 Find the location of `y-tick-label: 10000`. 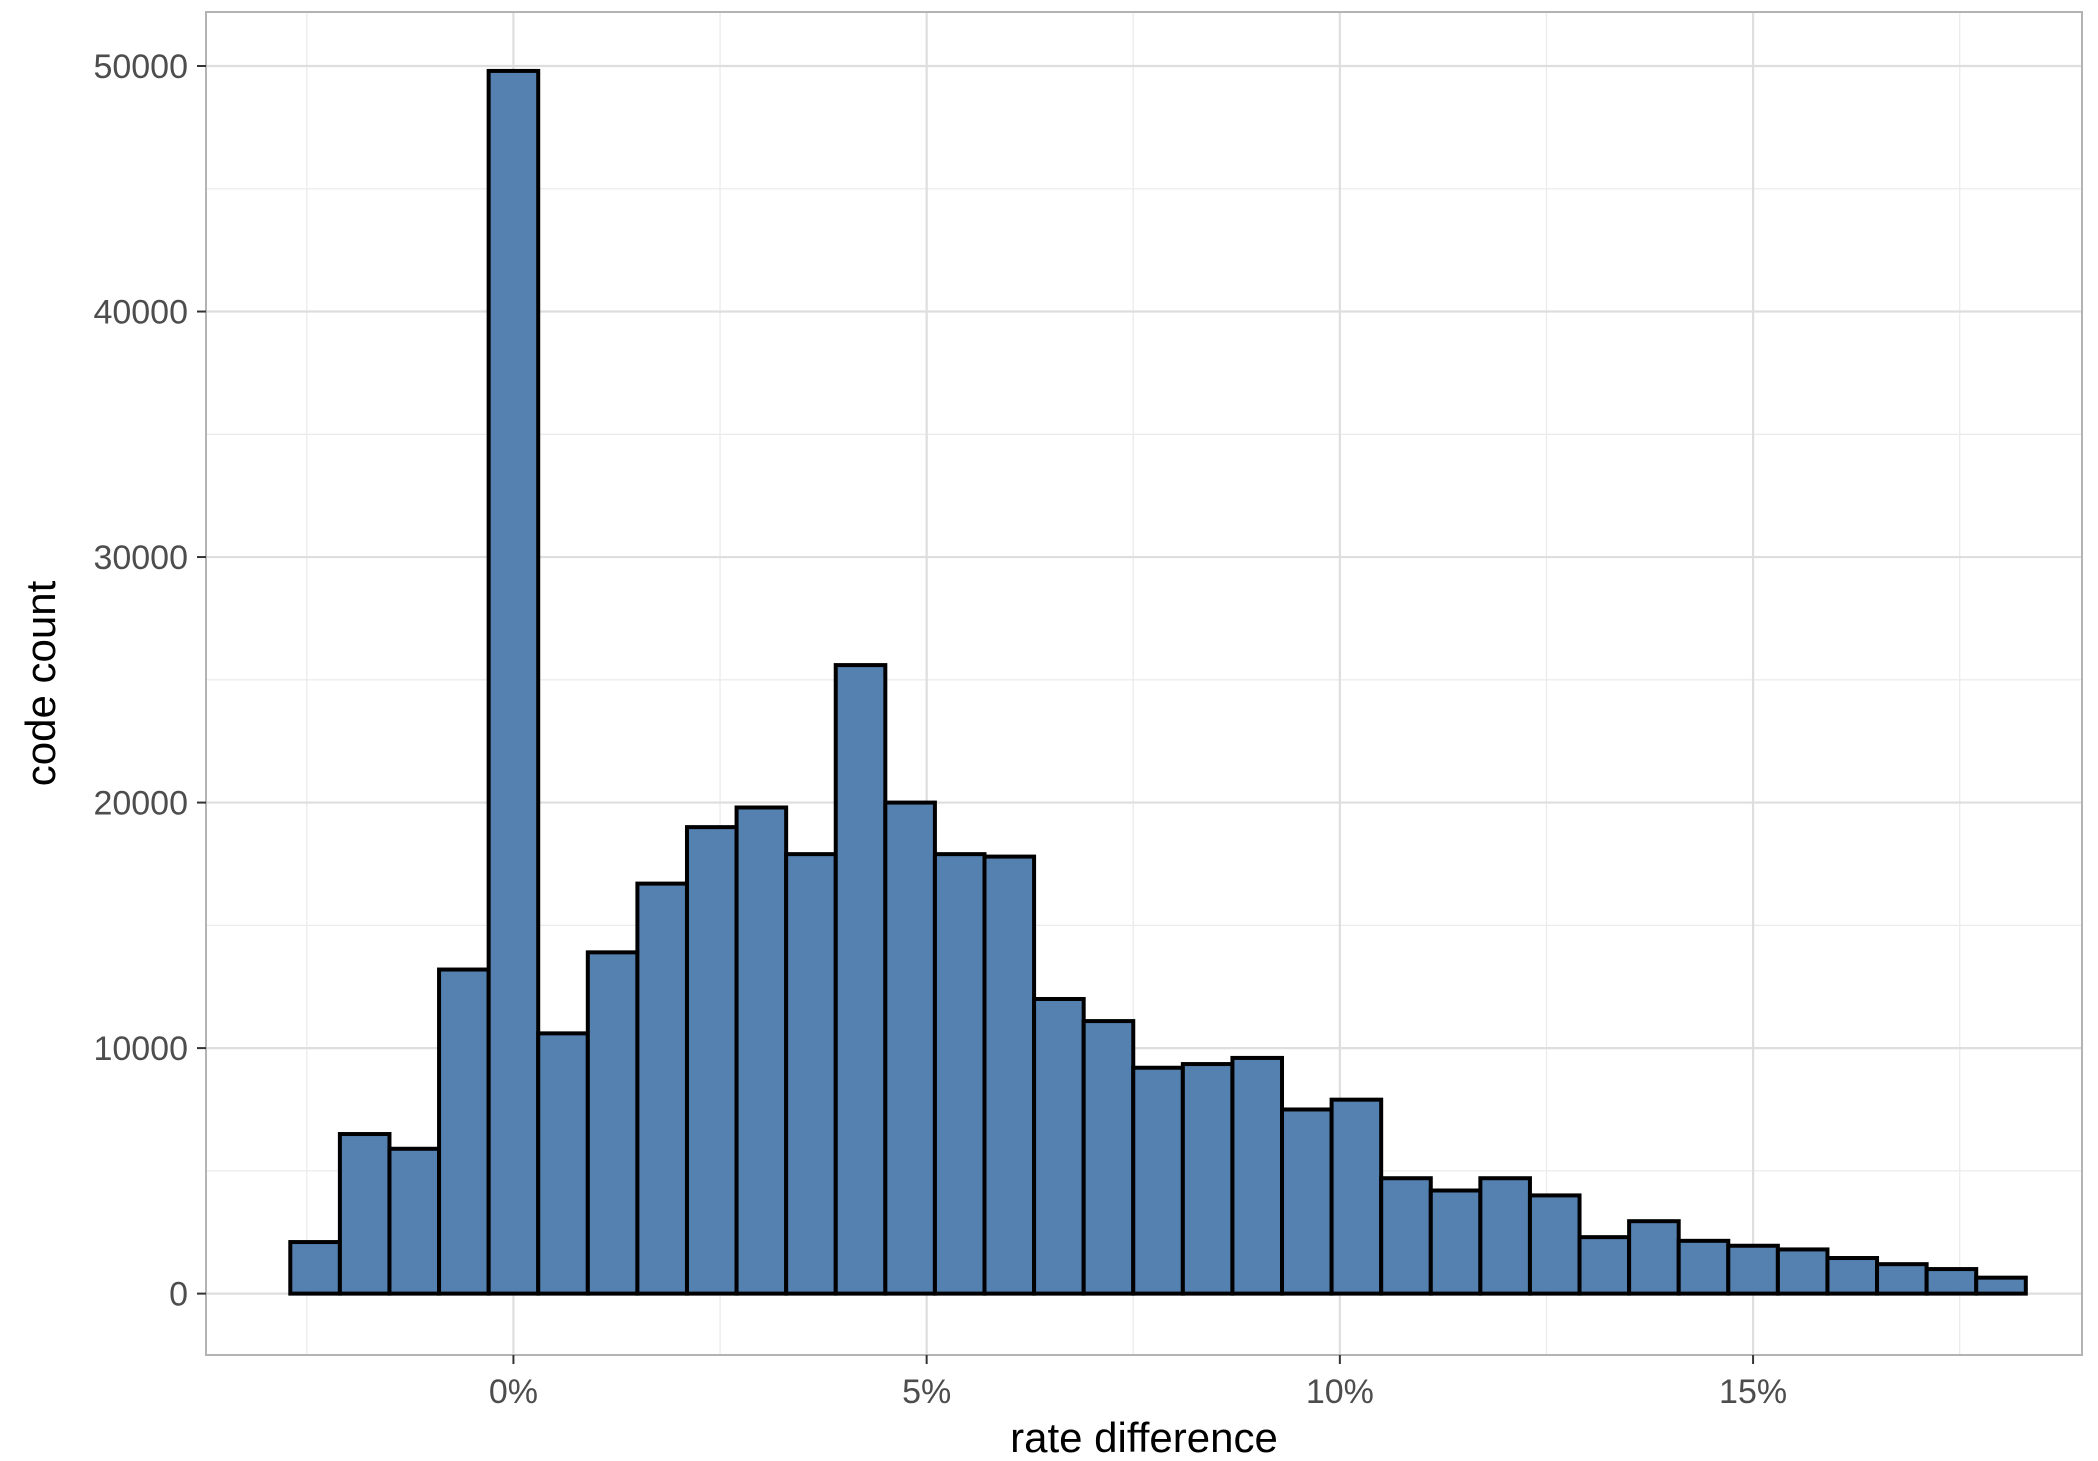

y-tick-label: 10000 is located at coordinates (140, 1049).